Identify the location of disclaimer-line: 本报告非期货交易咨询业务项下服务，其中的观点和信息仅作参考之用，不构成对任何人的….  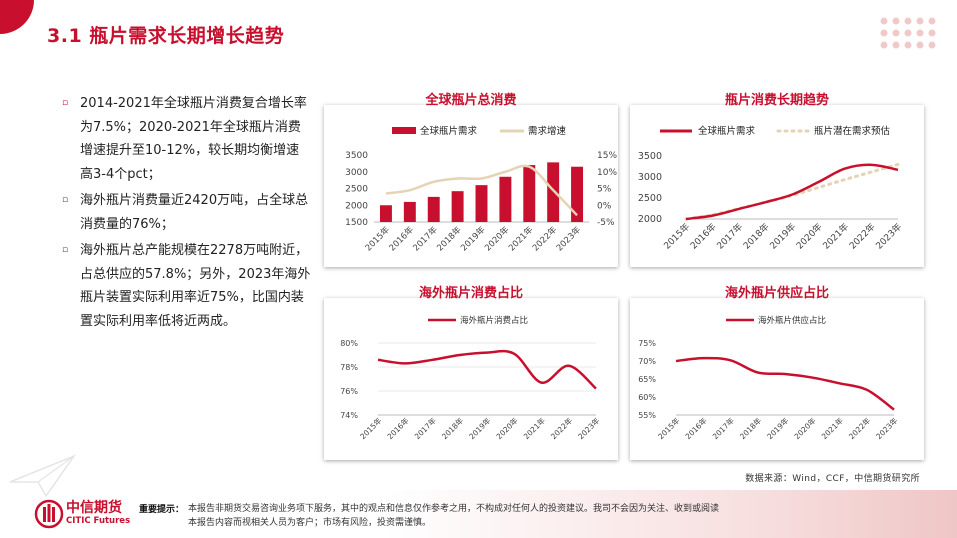
(454, 509).